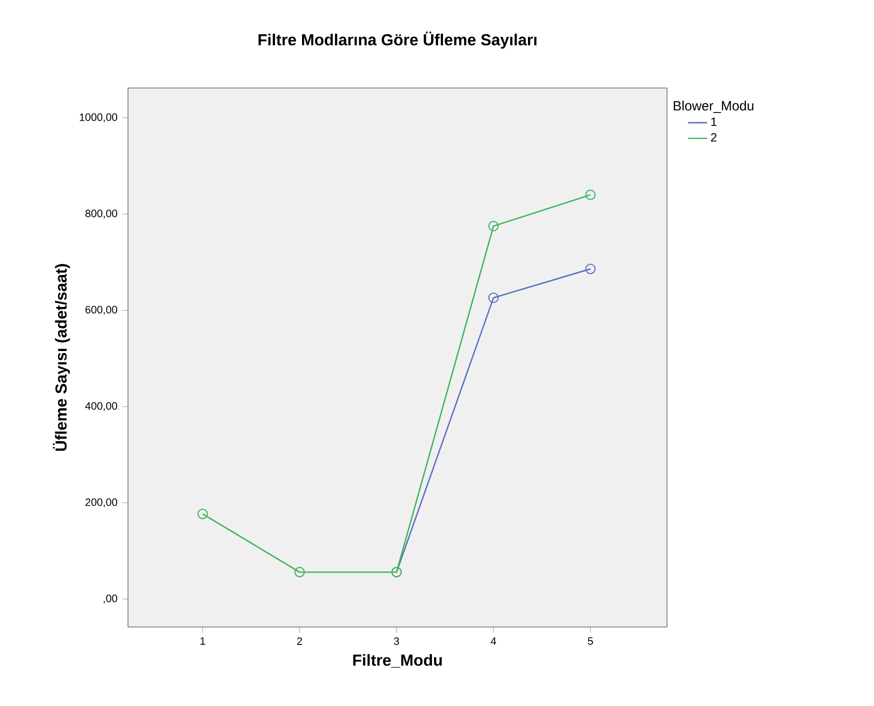 The height and width of the screenshot is (706, 874). Describe the element at coordinates (99, 117) in the screenshot. I see `y-tick-label: 1000,00` at that location.